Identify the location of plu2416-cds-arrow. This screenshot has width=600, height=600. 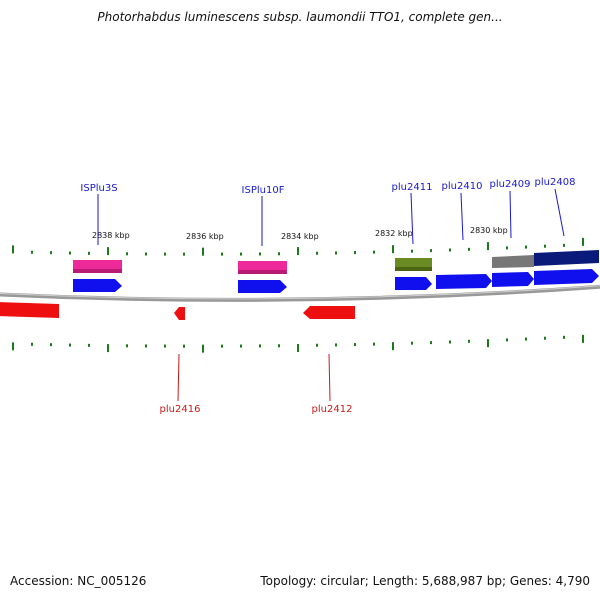
(179, 313).